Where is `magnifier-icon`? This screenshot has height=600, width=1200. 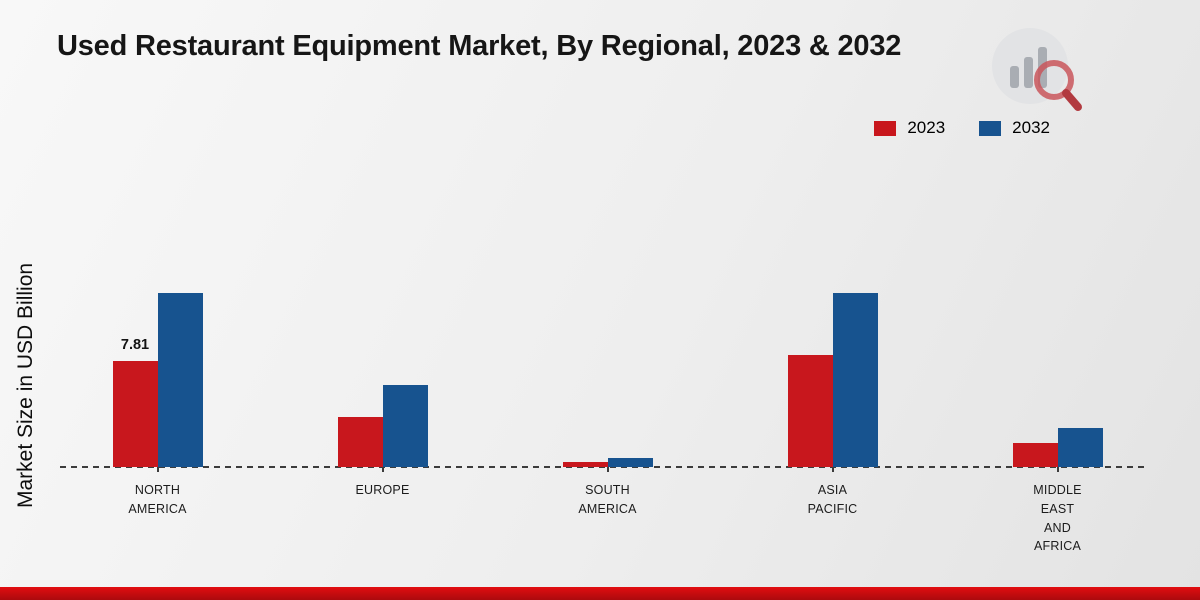 magnifier-icon is located at coordinates (1054, 80).